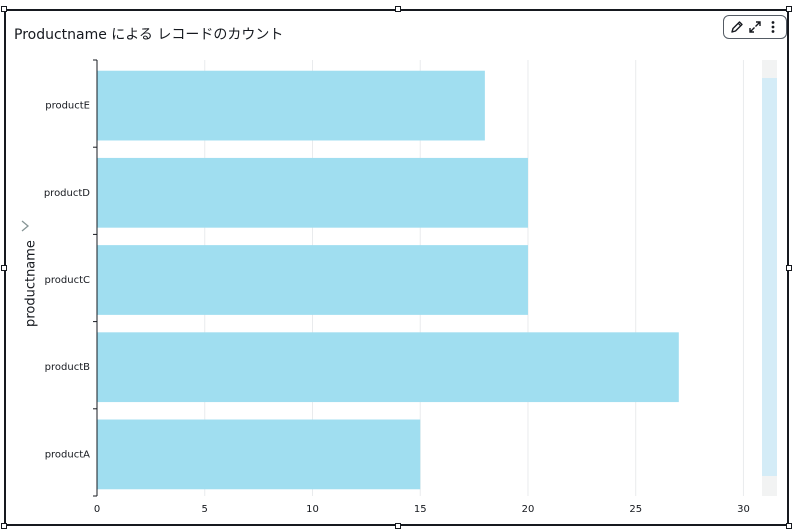 This screenshot has height=532, width=793. I want to click on x-tick-label-0: 0, so click(97, 509).